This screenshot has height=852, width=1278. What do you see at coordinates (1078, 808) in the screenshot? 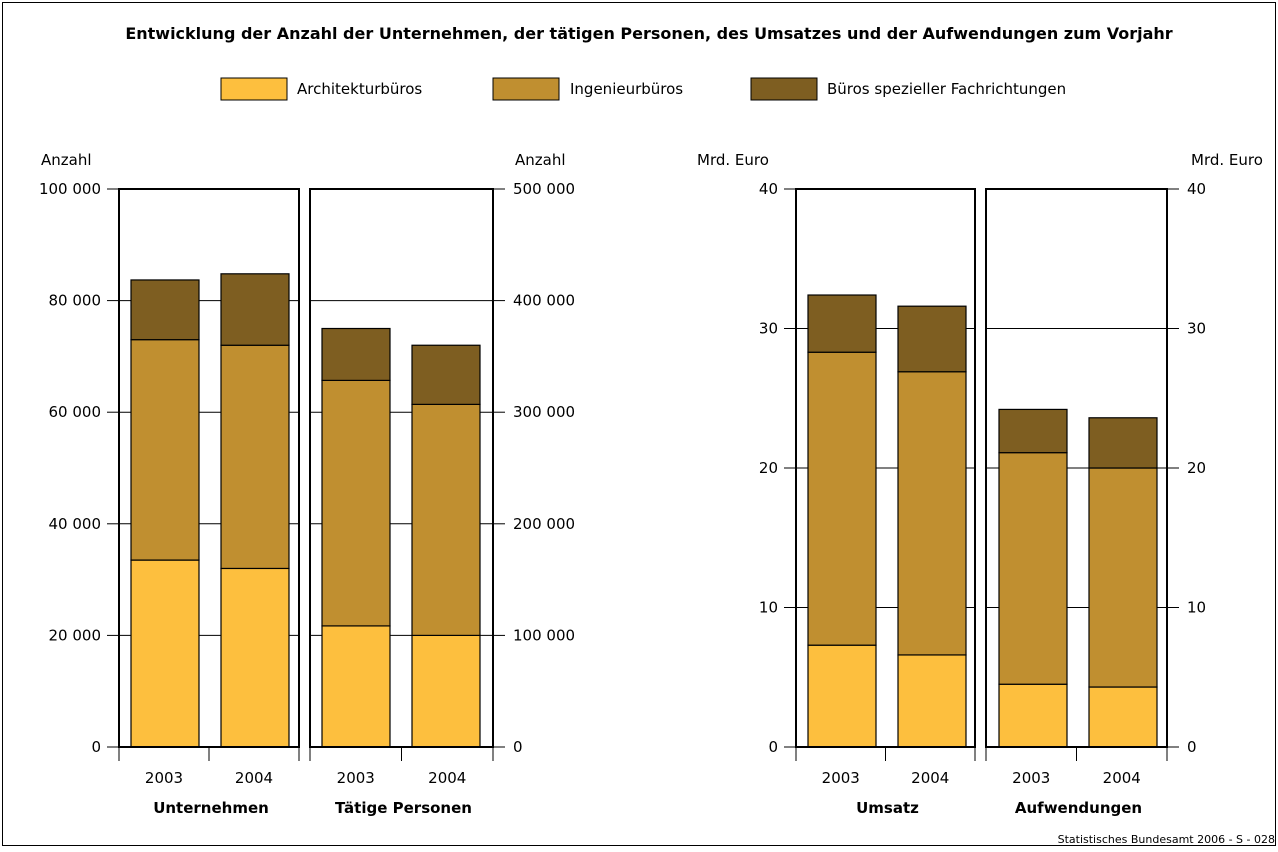
I see `panel-title: Aufwendungen` at bounding box center [1078, 808].